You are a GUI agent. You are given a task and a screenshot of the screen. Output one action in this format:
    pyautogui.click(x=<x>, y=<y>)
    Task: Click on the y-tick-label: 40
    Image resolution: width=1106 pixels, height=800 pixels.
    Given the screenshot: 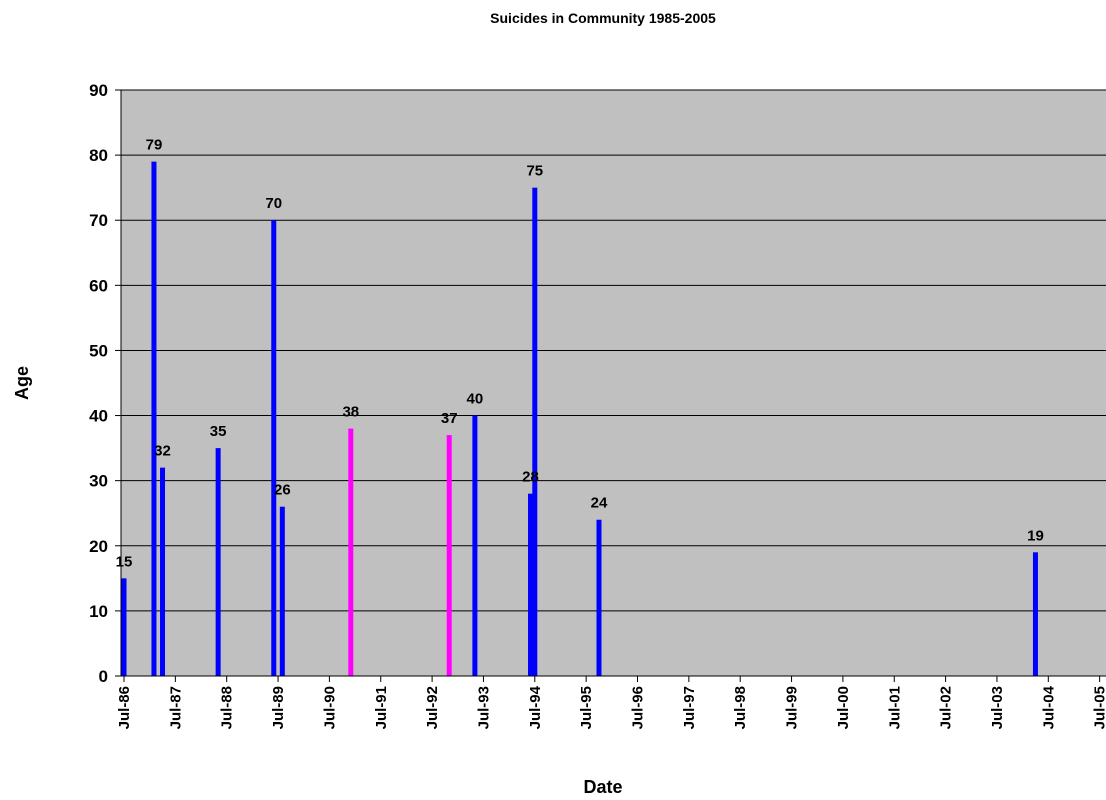 What is the action you would take?
    pyautogui.click(x=98, y=416)
    